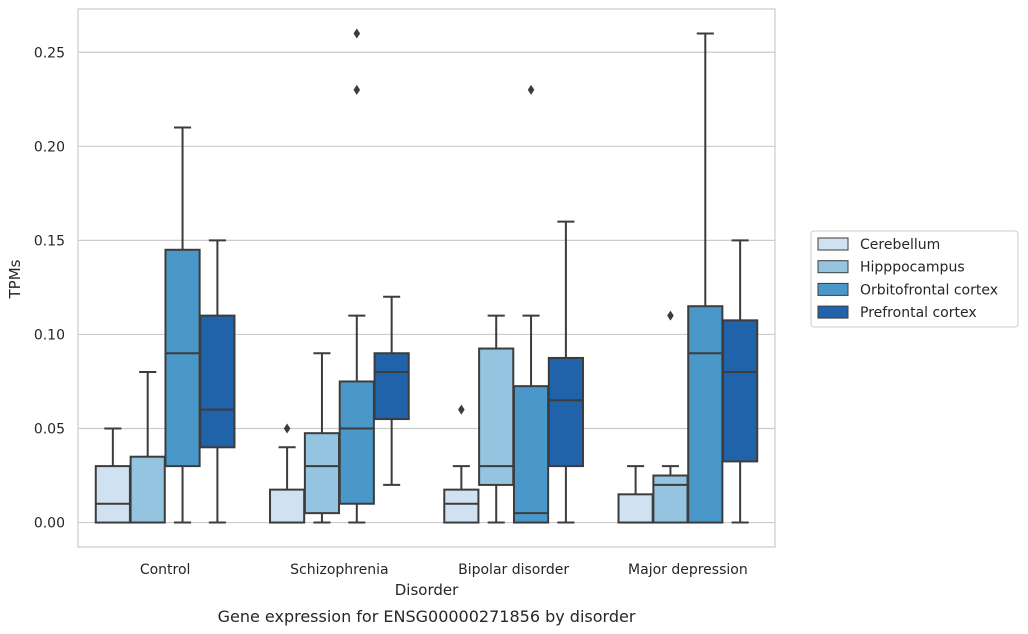 The image size is (1028, 634). Describe the element at coordinates (427, 590) in the screenshot. I see `x-axis-label: Disorder` at that location.